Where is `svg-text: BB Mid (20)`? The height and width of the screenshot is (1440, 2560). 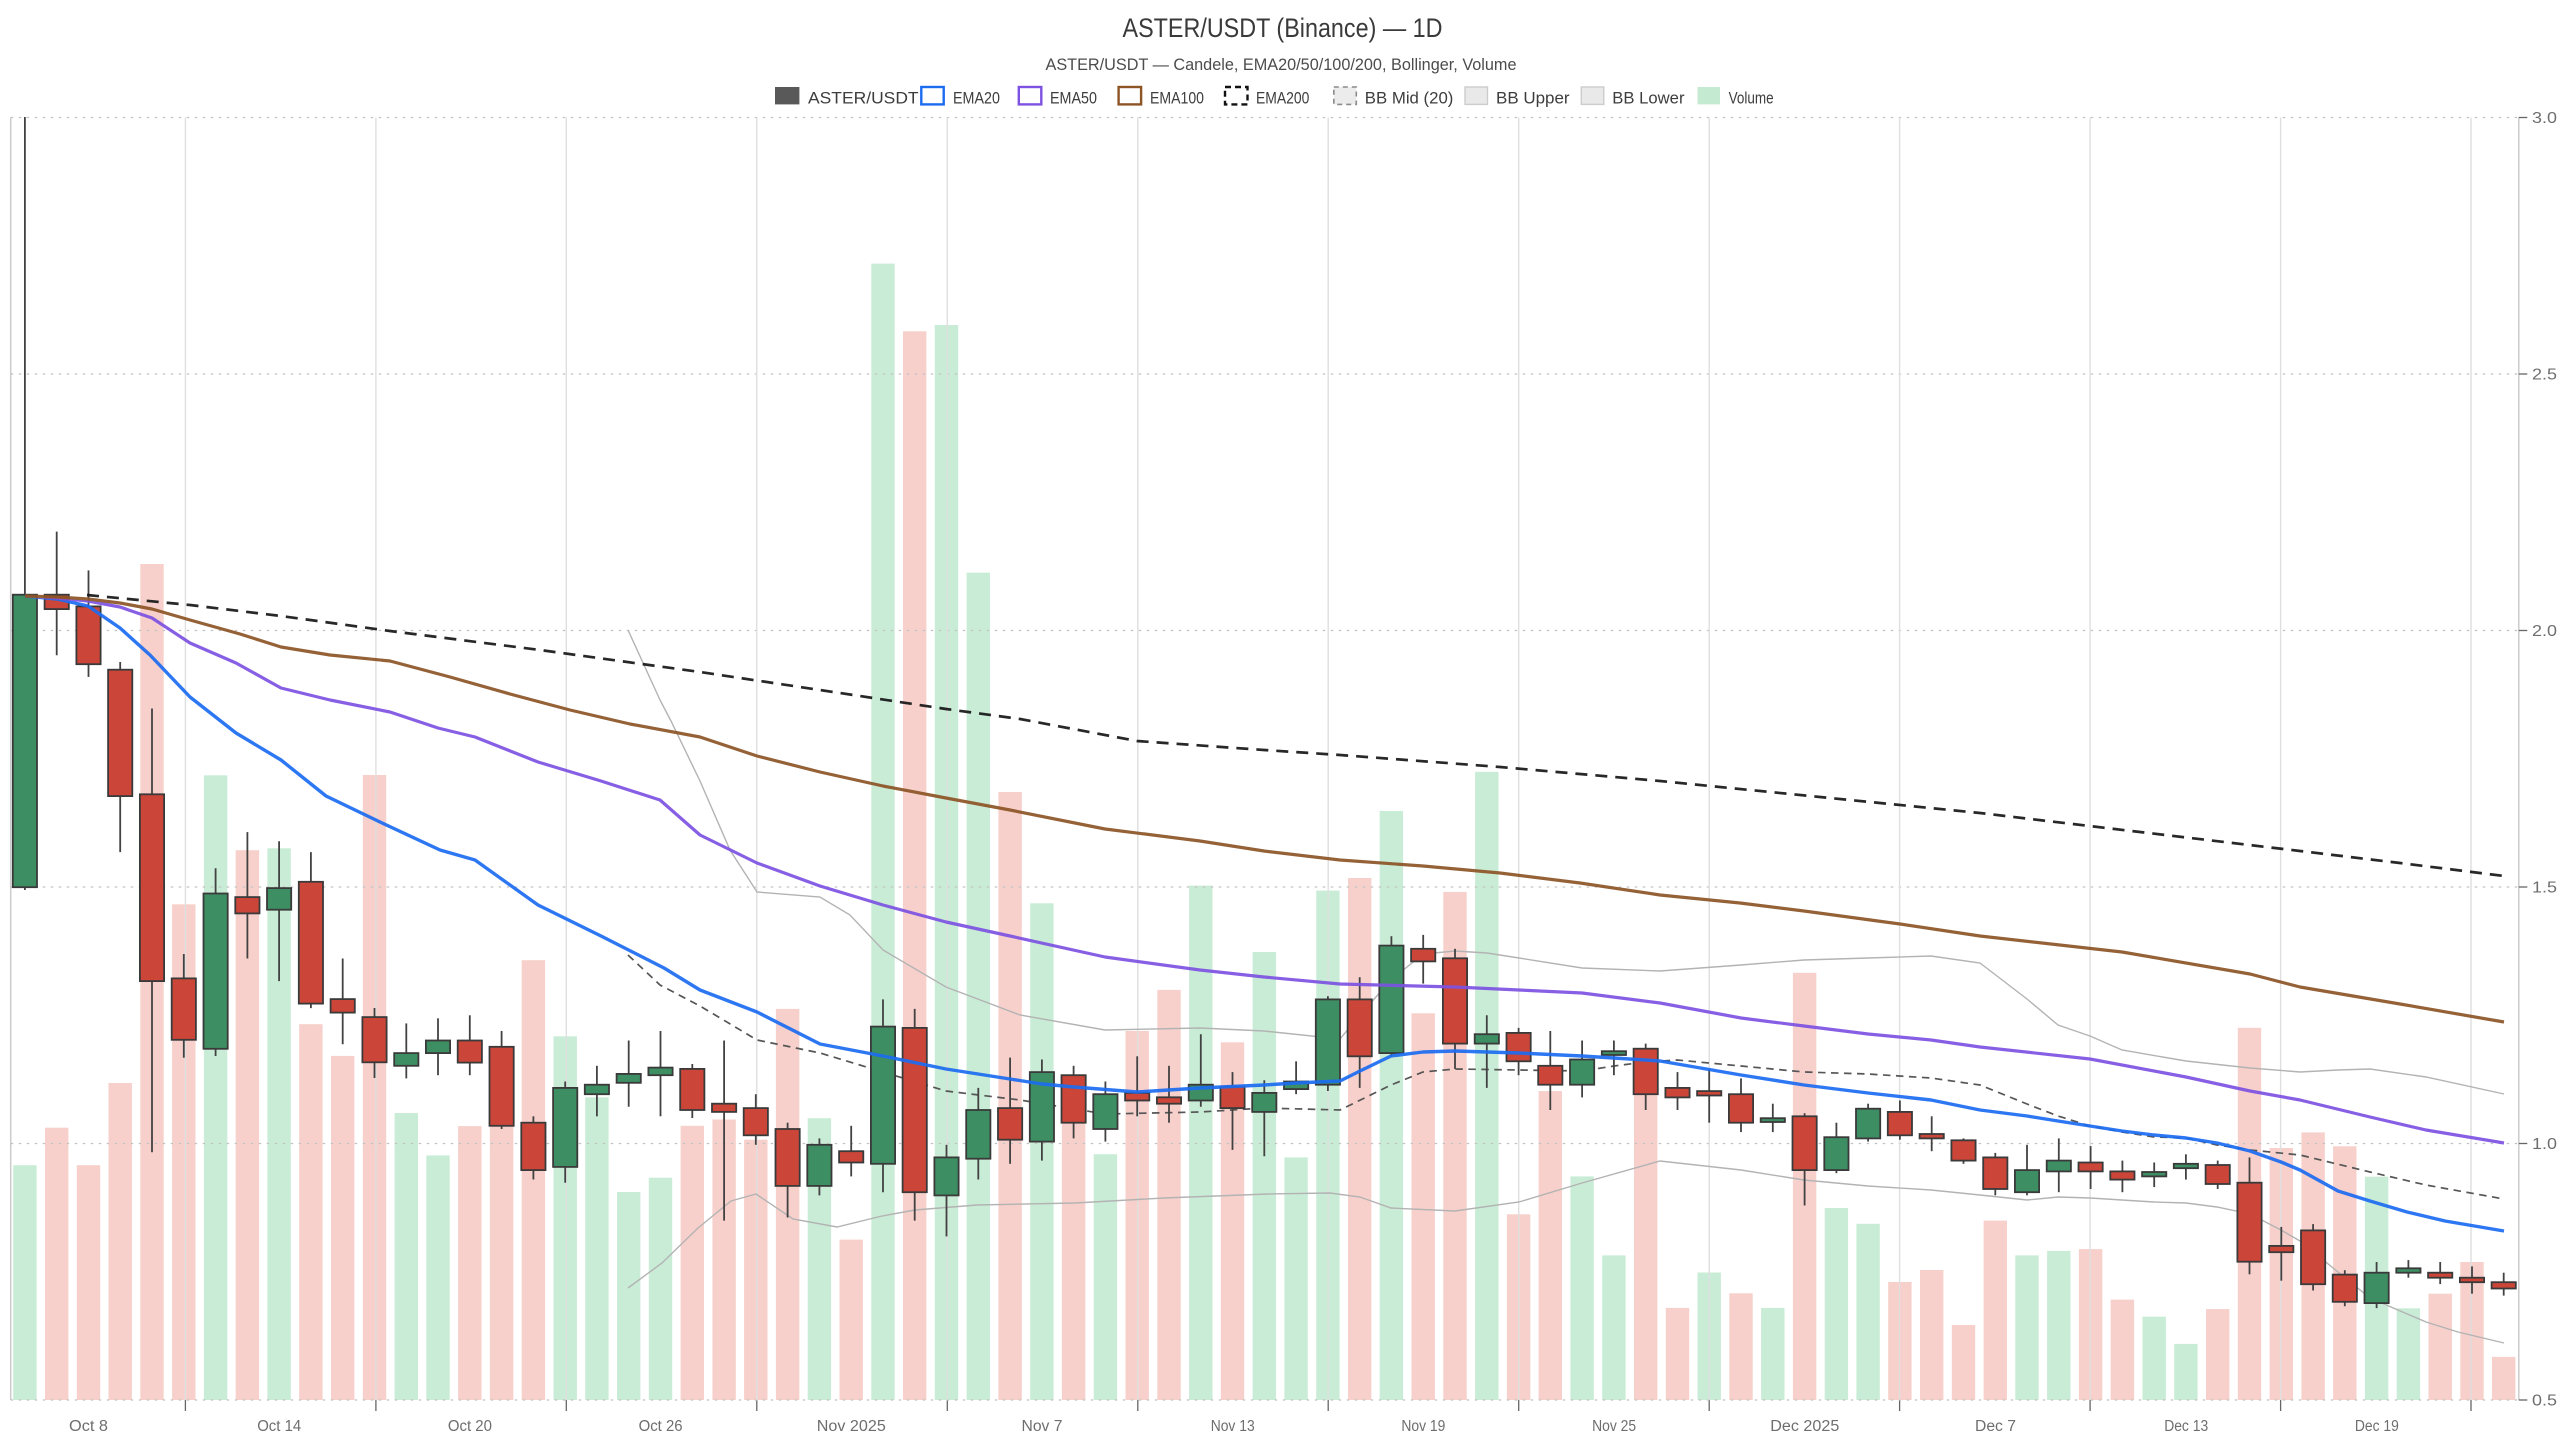 svg-text: BB Mid (20) is located at coordinates (1409, 99).